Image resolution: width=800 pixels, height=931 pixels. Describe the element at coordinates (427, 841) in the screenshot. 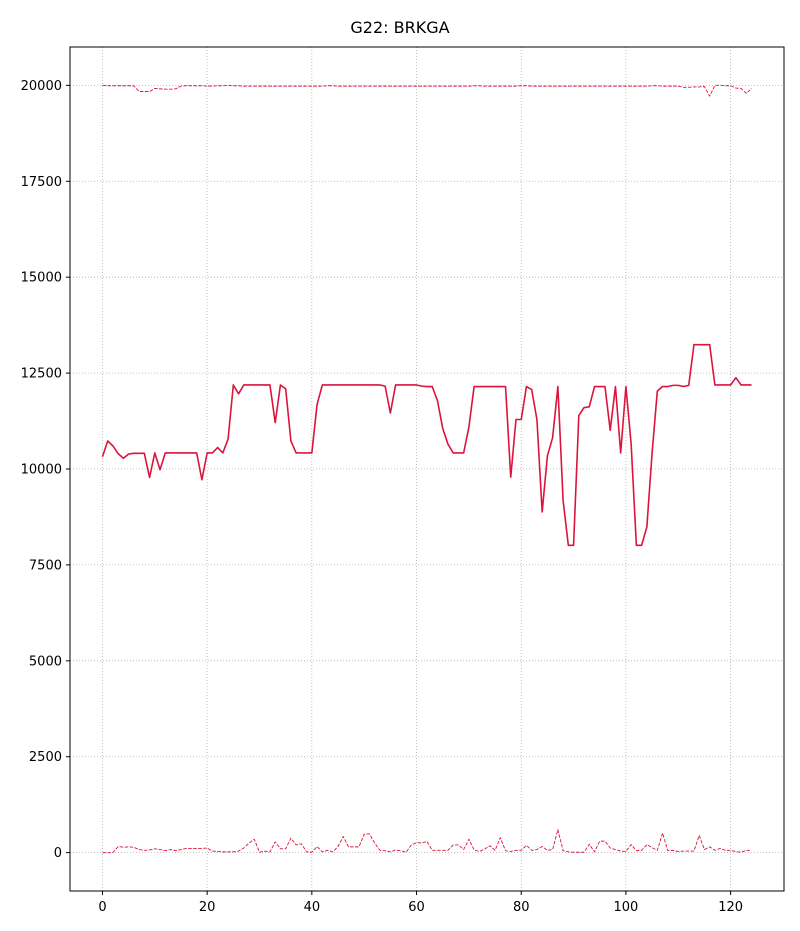

I see `lower-dashed-series-line` at that location.